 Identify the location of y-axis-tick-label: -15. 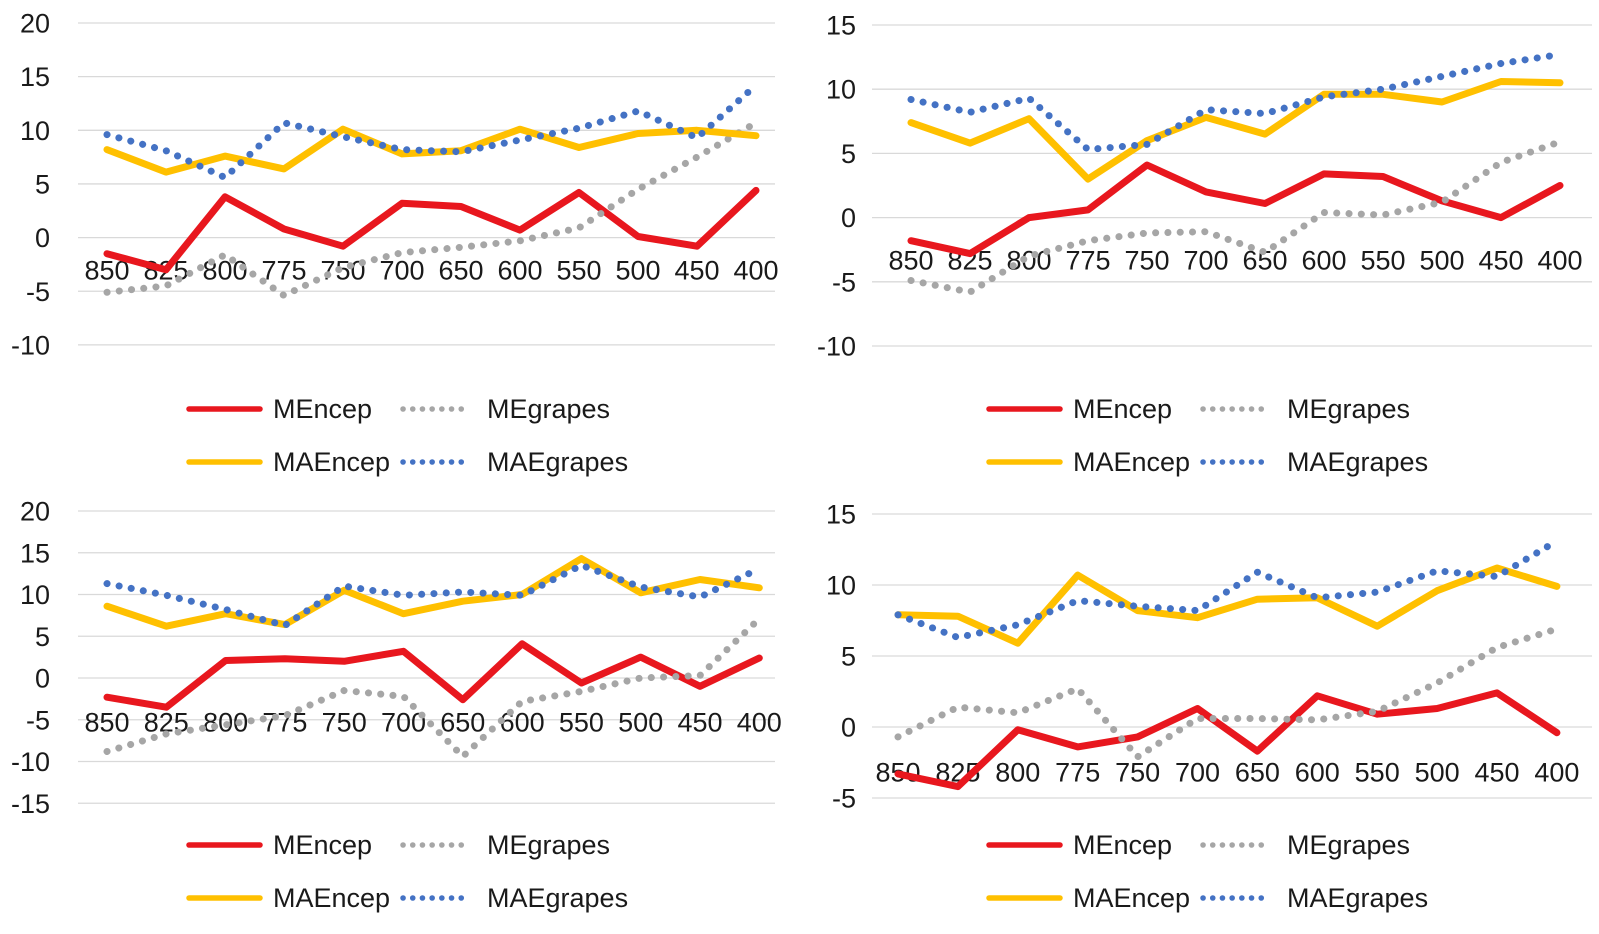
(30, 804).